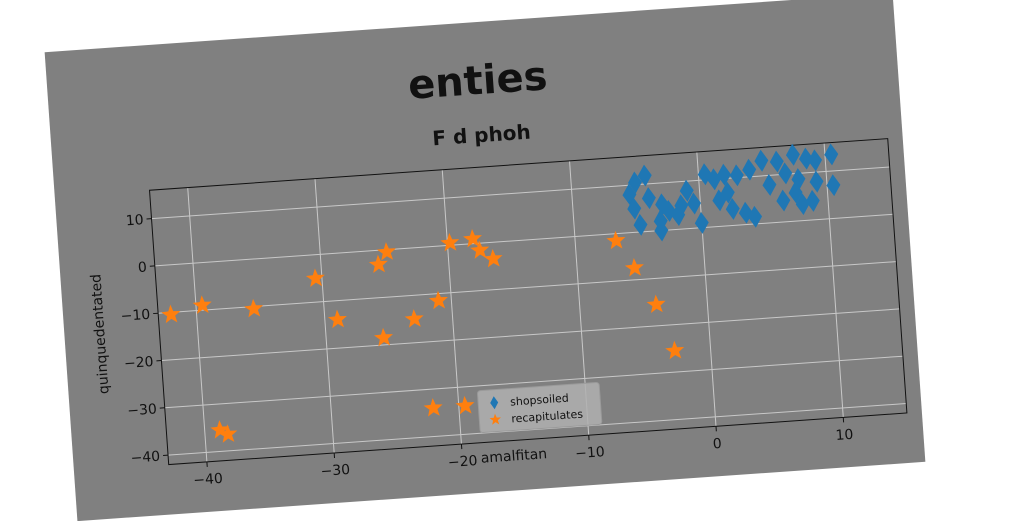 The width and height of the screenshot is (1024, 521). I want to click on x-tick-label: −40, so click(208, 480).